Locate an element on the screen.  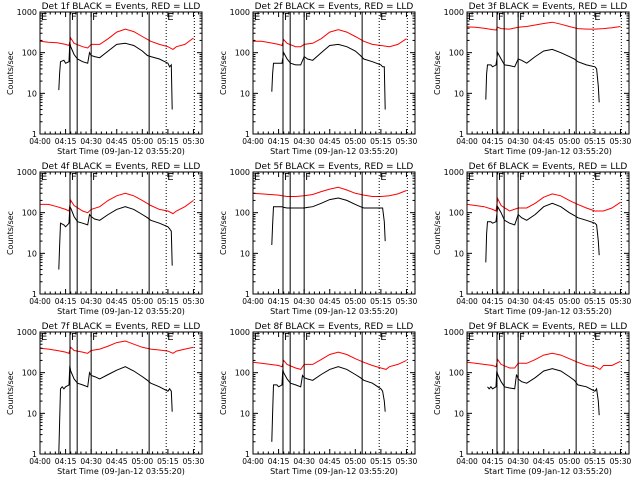
panel-title: Det 3f BLACK = Events, RED = LLD is located at coordinates (548, 7).